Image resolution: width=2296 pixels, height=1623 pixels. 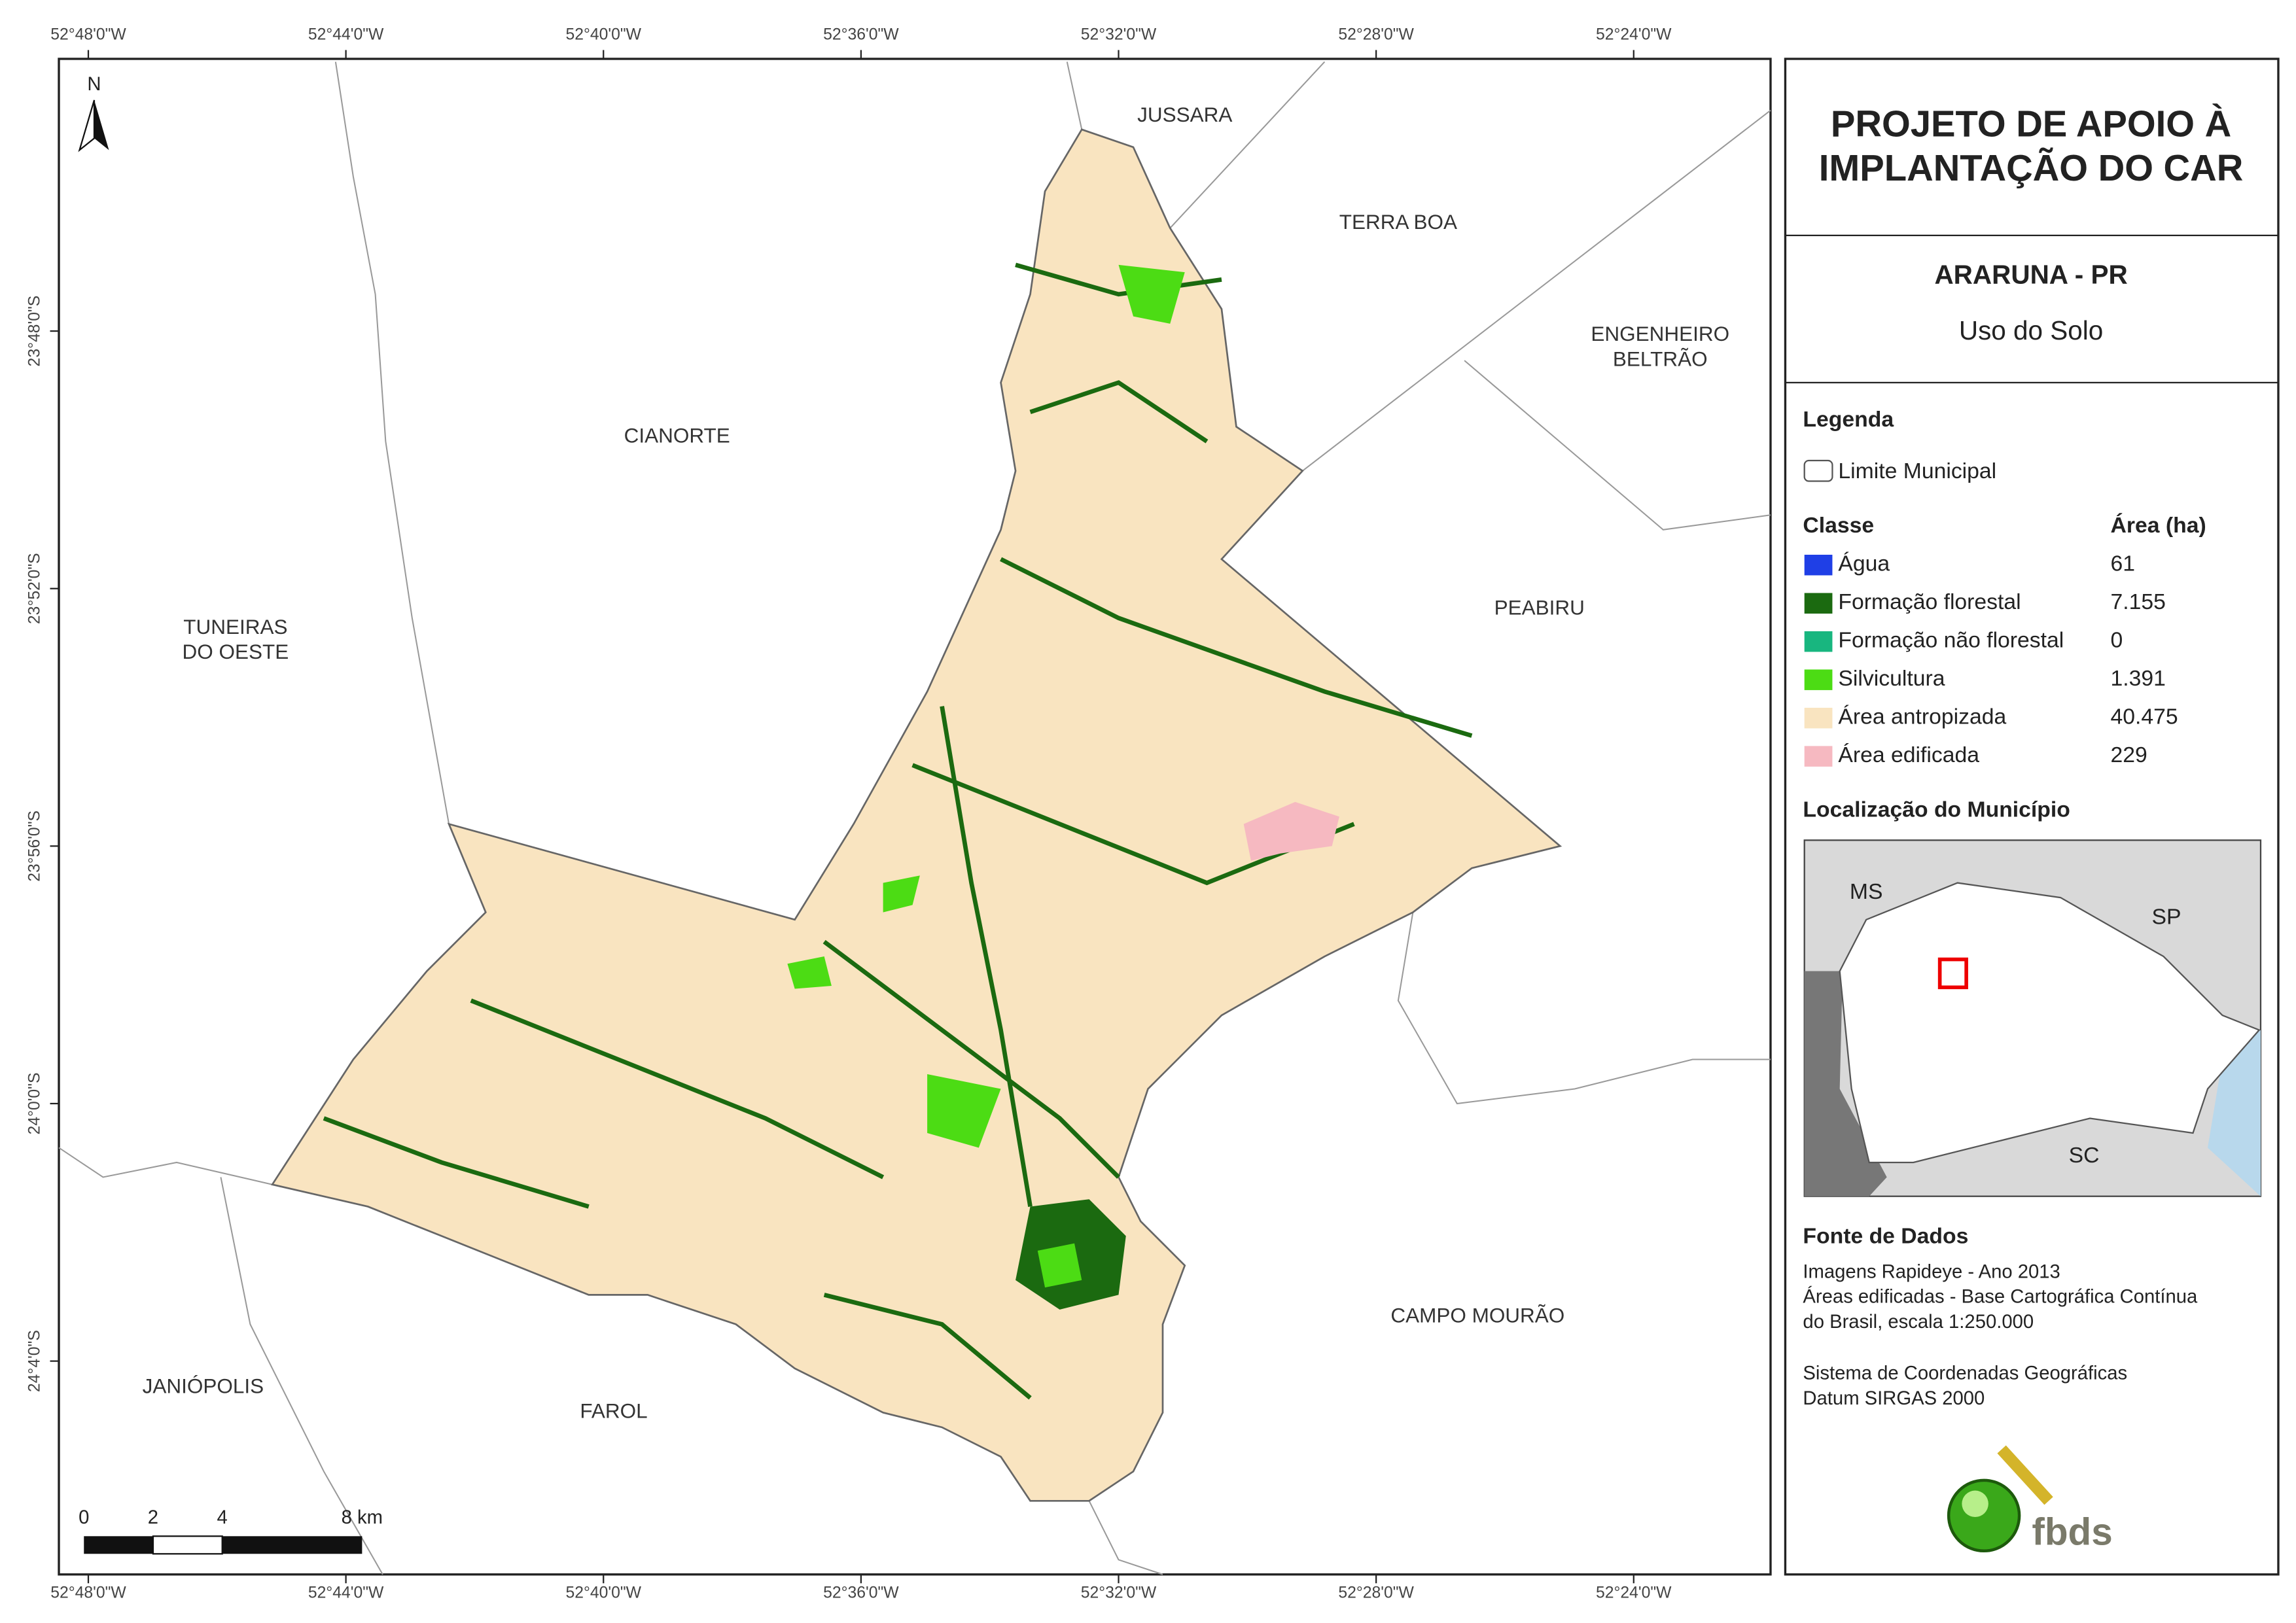 What do you see at coordinates (35, 588) in the screenshot?
I see `latitude-label: 23°52'0"S` at bounding box center [35, 588].